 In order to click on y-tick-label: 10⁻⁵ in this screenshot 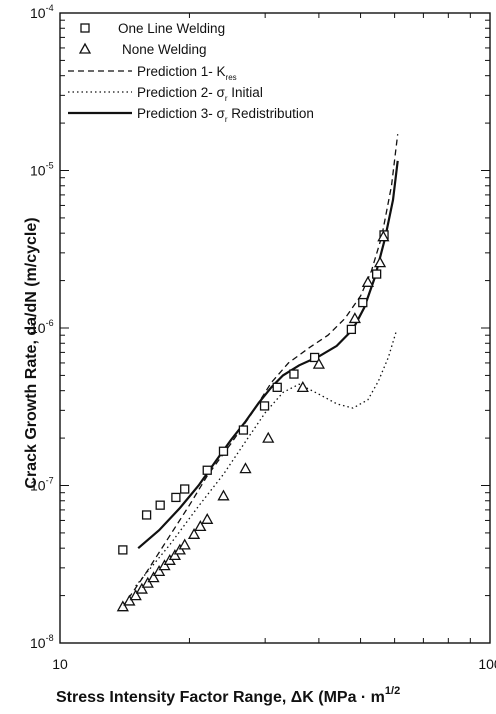, I will do `click(42, 170)`.